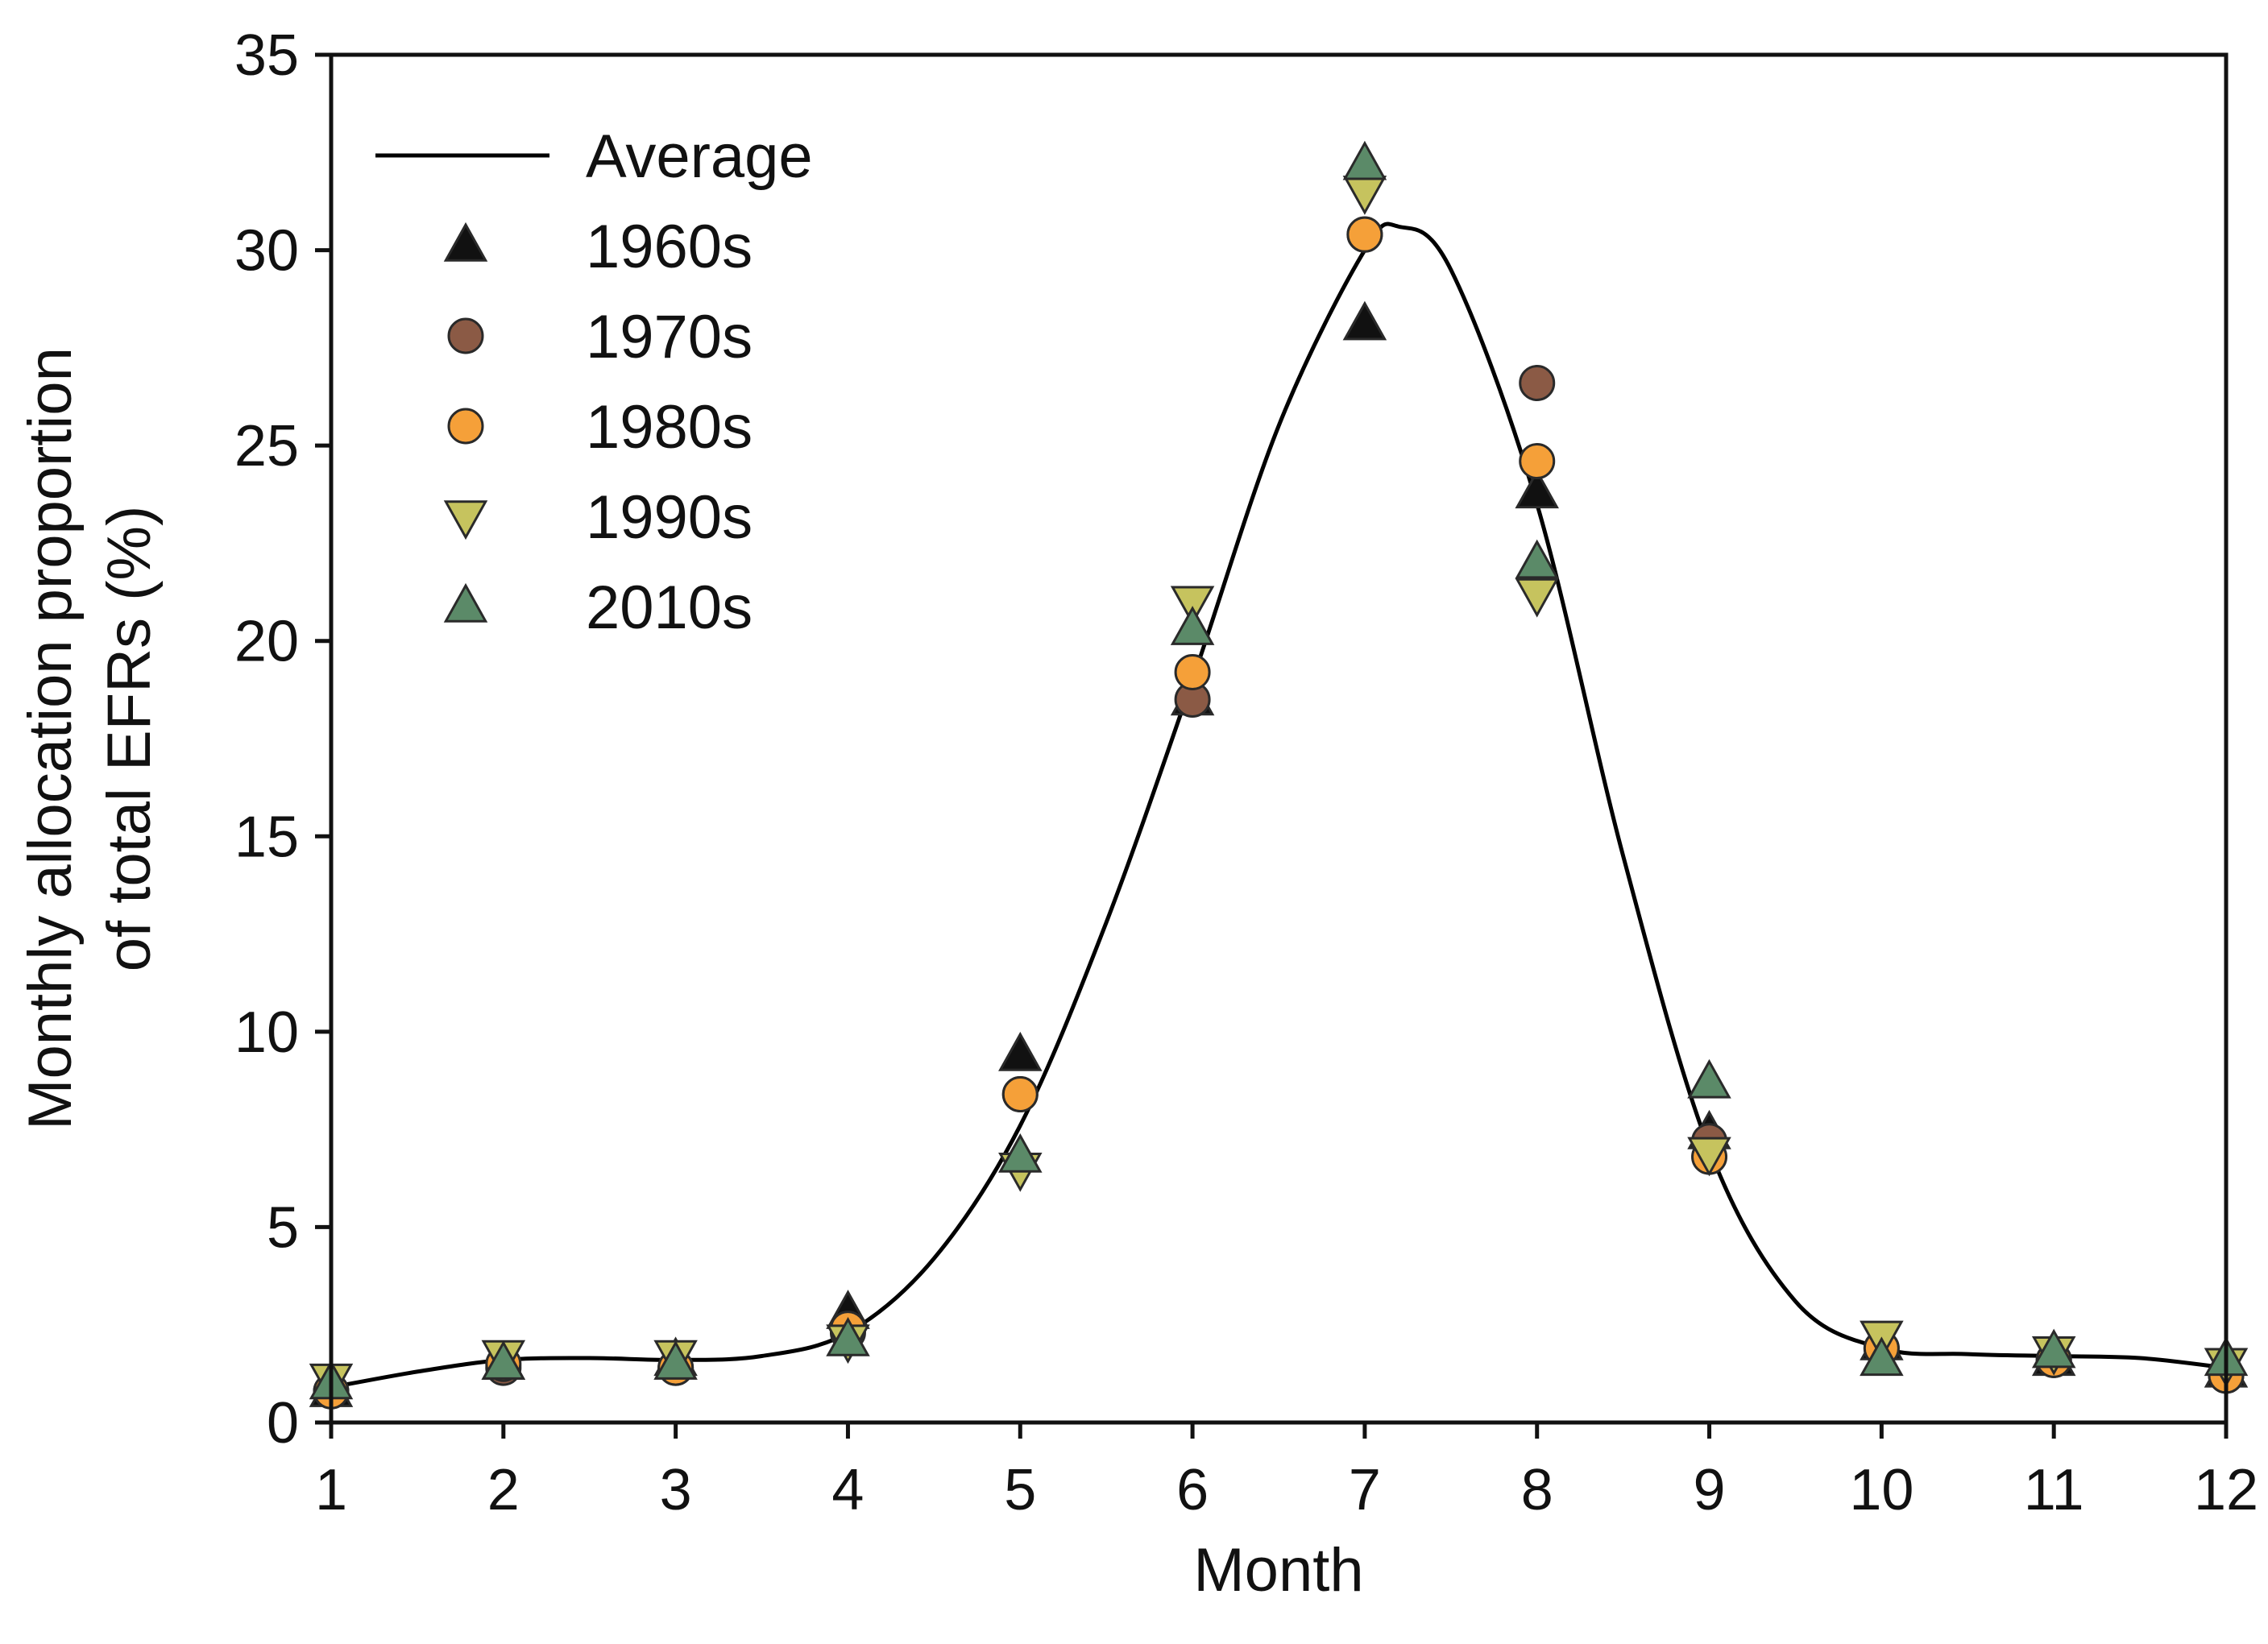  I want to click on legend-label-1980s: 1980s, so click(669, 427).